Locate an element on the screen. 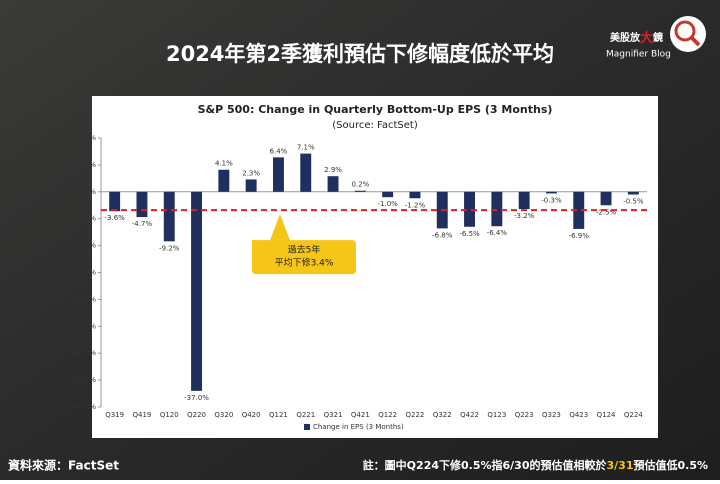  y-tick-label: -35.0% is located at coordinates (83, 380).